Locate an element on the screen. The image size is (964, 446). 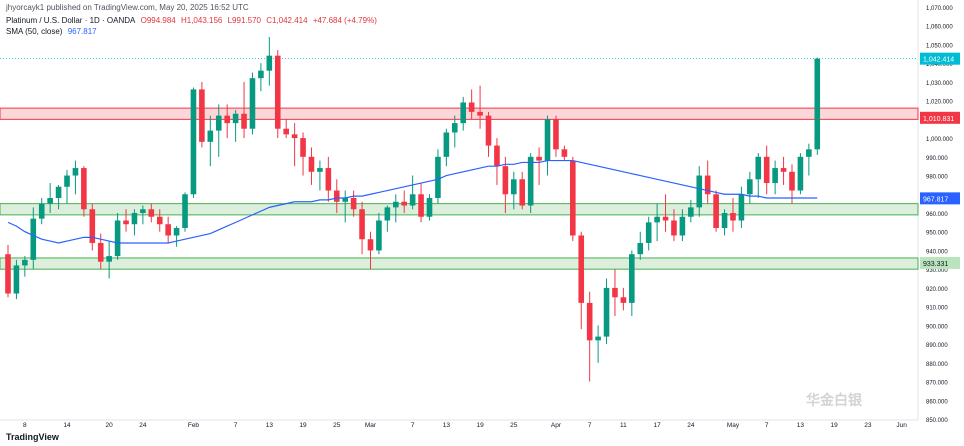
x-tick-label: Jun is located at coordinates (901, 425).